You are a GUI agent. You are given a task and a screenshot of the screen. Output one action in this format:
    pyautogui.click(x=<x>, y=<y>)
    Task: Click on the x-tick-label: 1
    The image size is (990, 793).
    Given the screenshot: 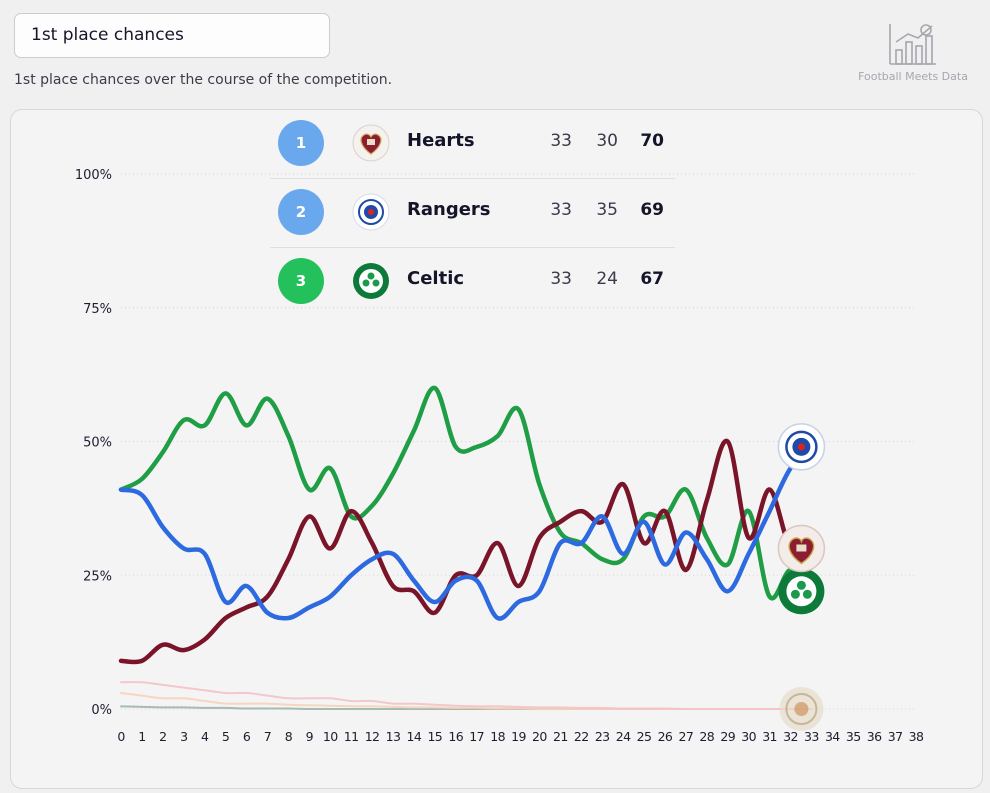 What is the action you would take?
    pyautogui.click(x=141, y=736)
    